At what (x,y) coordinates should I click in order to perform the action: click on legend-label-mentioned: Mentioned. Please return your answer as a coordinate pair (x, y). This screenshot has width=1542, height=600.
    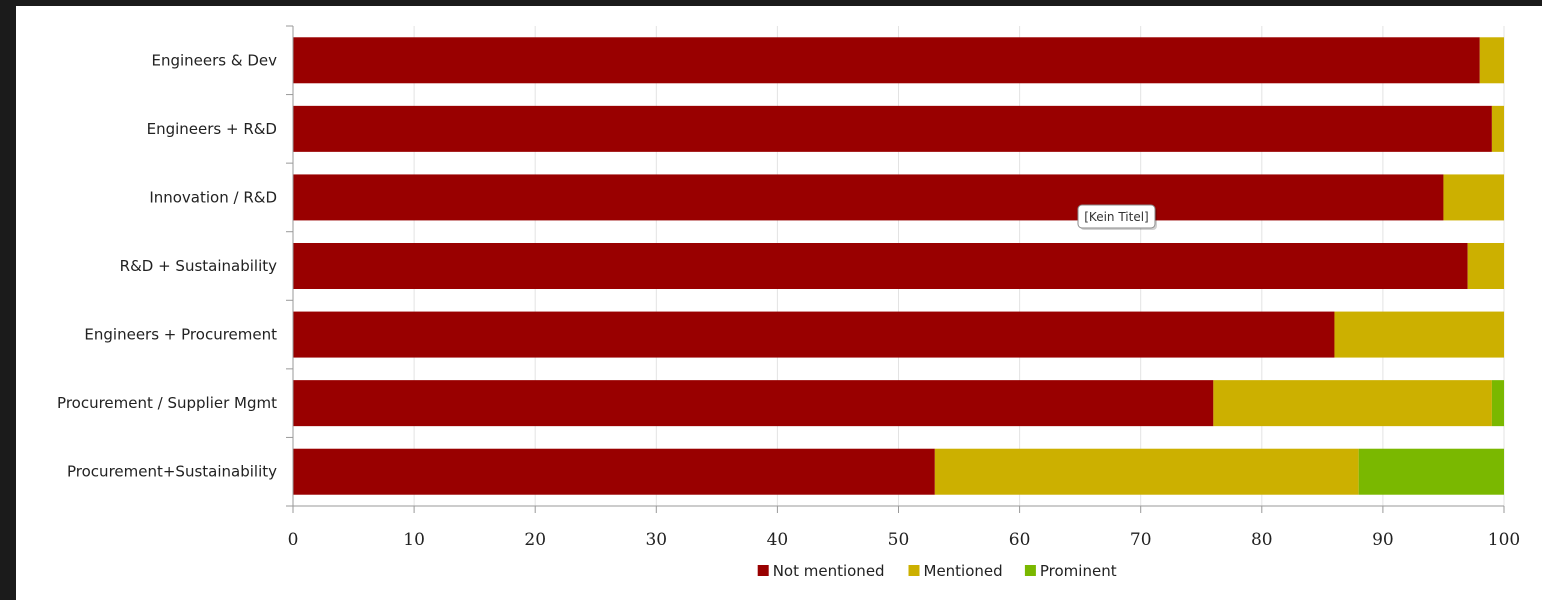
    Looking at the image, I should click on (963, 571).